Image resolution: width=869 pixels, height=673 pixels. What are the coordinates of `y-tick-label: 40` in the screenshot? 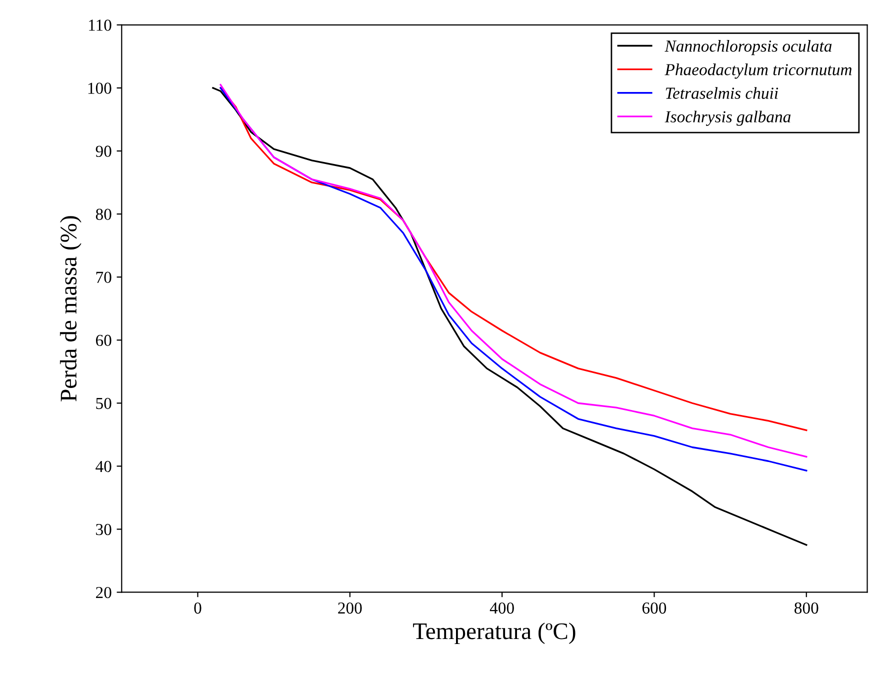 It's located at (104, 466).